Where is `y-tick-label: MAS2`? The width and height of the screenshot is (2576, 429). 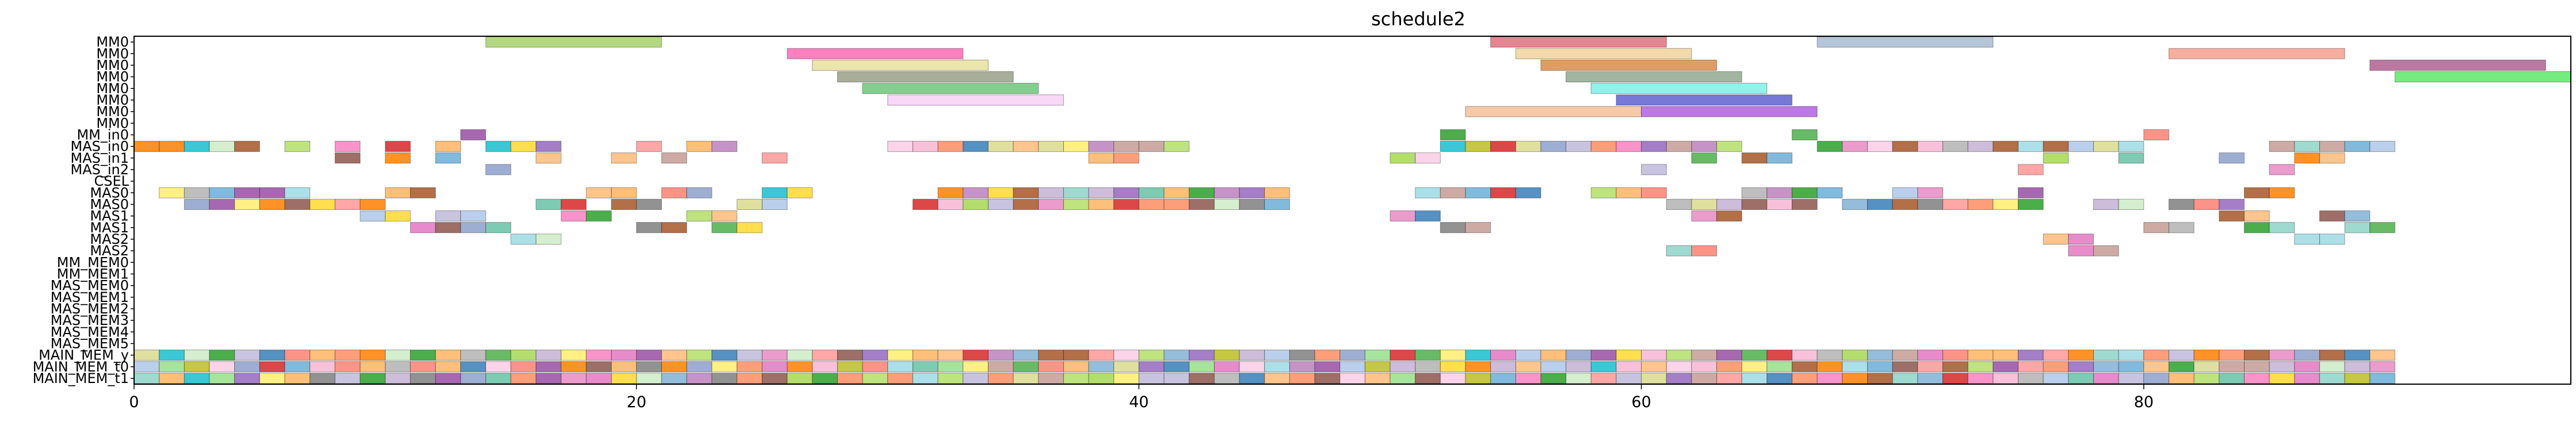 y-tick-label: MAS2 is located at coordinates (109, 239).